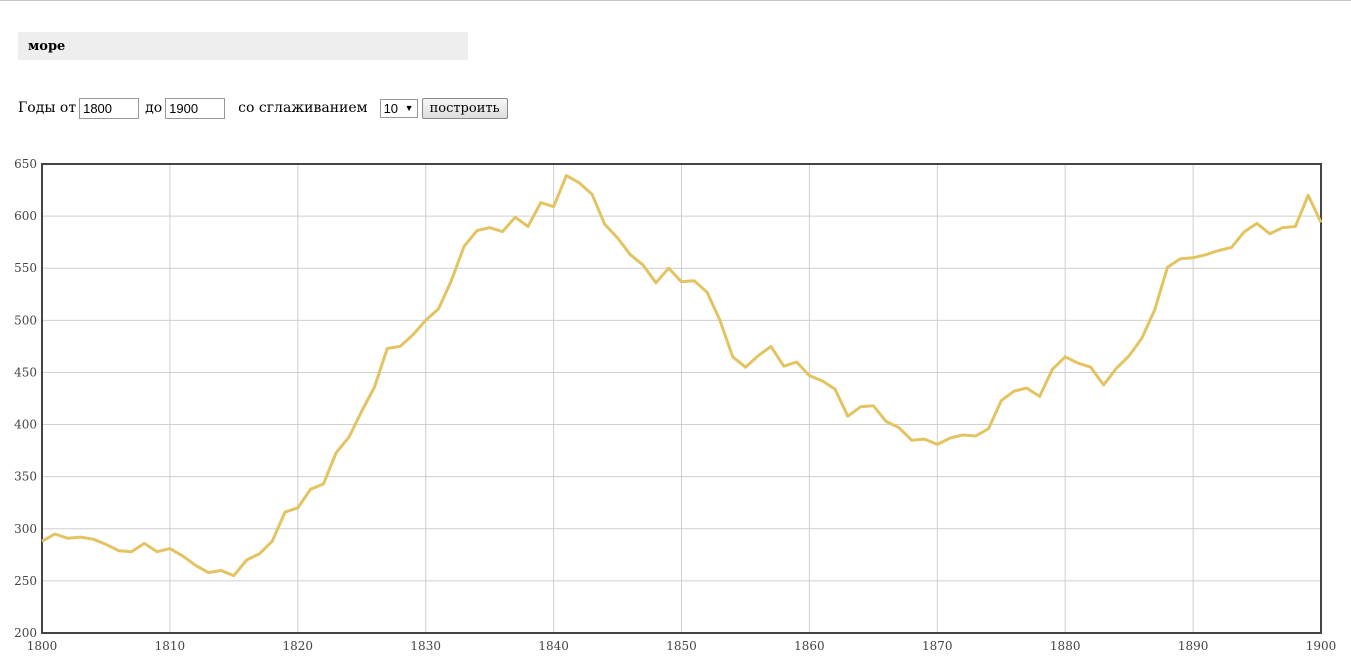 This screenshot has height=657, width=1351. What do you see at coordinates (47, 46) in the screenshot?
I see `query-text: море` at bounding box center [47, 46].